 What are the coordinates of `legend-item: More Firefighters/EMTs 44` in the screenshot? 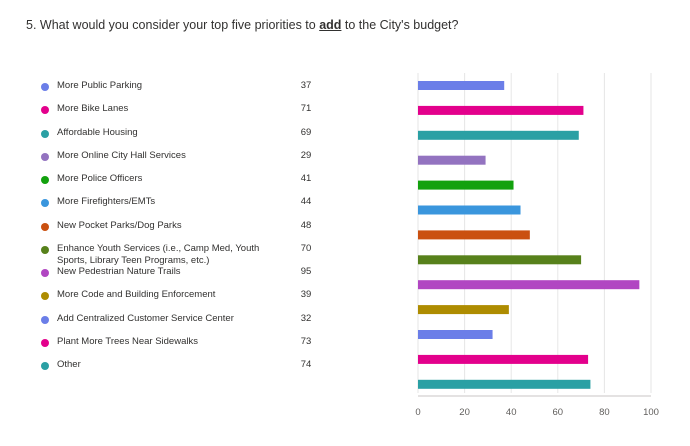 It's located at (165, 203).